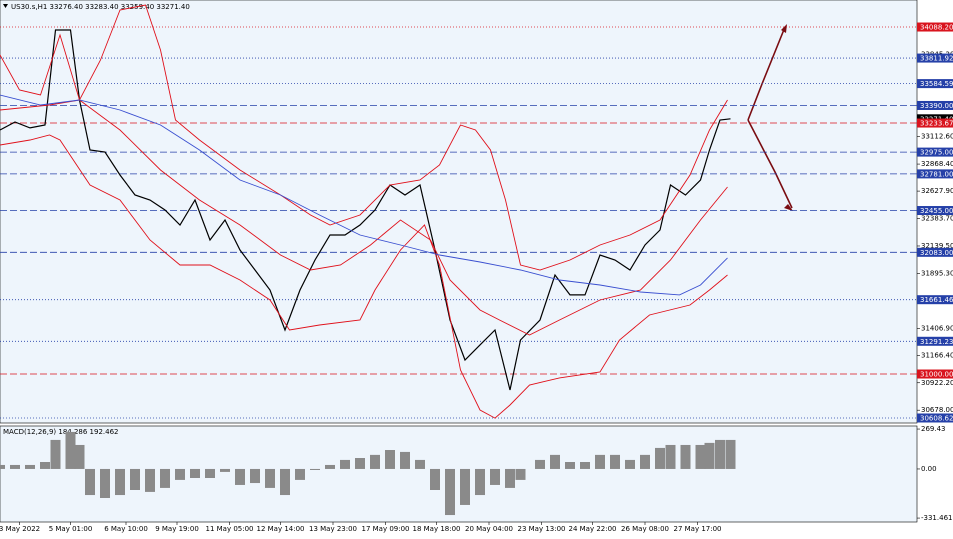  What do you see at coordinates (936, 518) in the screenshot?
I see `y-tick-label: -331.461` at bounding box center [936, 518].